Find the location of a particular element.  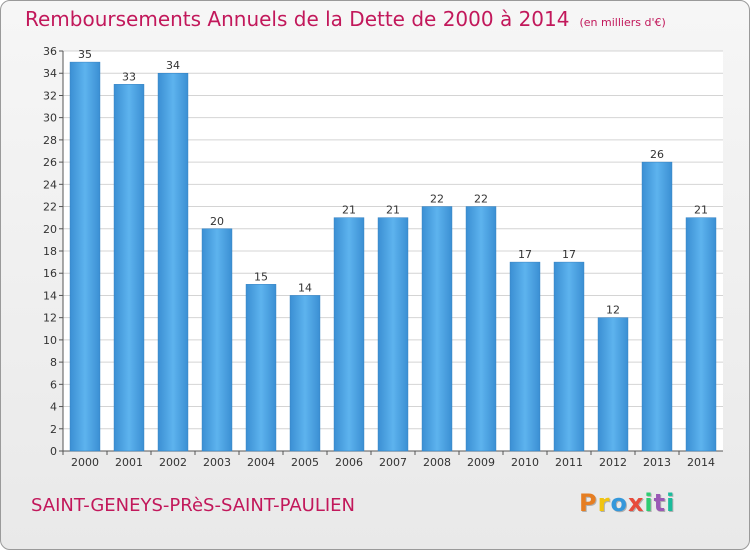

x-tick-label: 2008 is located at coordinates (437, 462).